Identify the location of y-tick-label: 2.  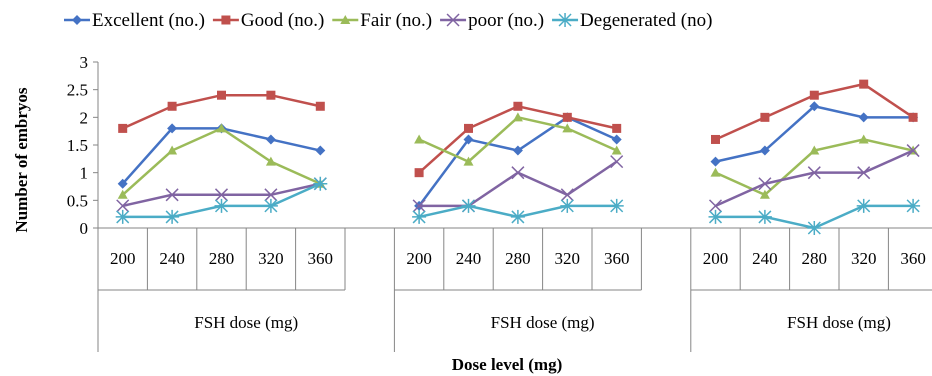
(84, 117).